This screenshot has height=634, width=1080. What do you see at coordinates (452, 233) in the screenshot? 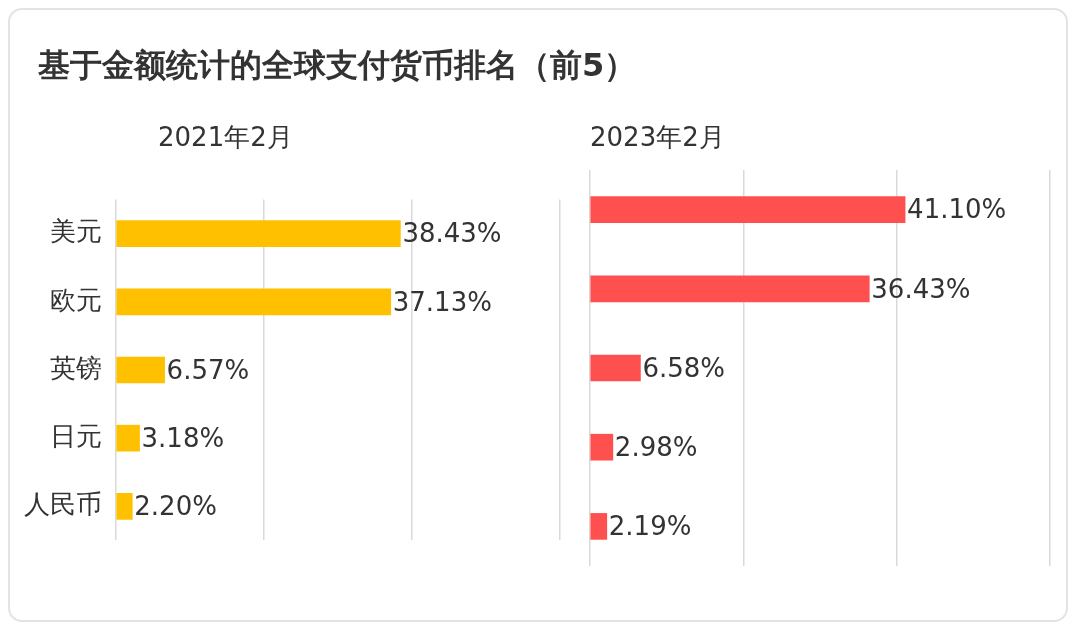
I see `data-label: 38.43%` at bounding box center [452, 233].